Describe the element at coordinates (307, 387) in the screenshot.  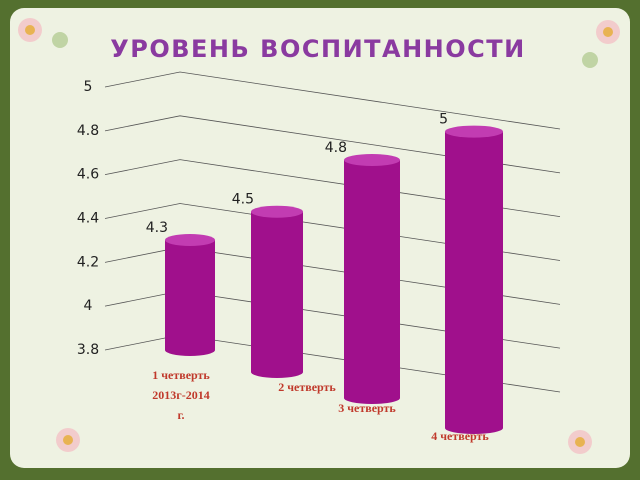
I see `x-tick-label: 2 четверть` at that location.